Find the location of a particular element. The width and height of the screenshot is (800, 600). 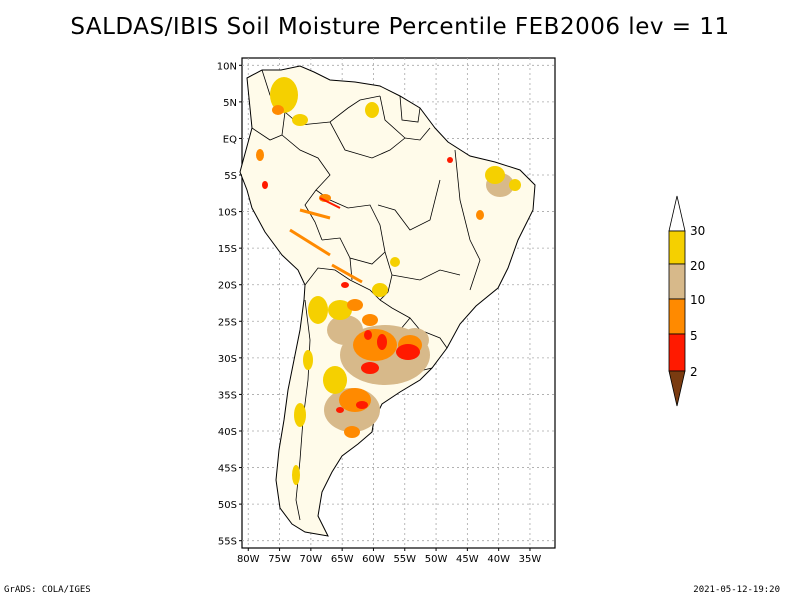

latitude-labels: 10N 5N EQ 5S 10S 15S 20S 25S 30S 35S 40S 45S 50S 55S is located at coordinates (229, 304).